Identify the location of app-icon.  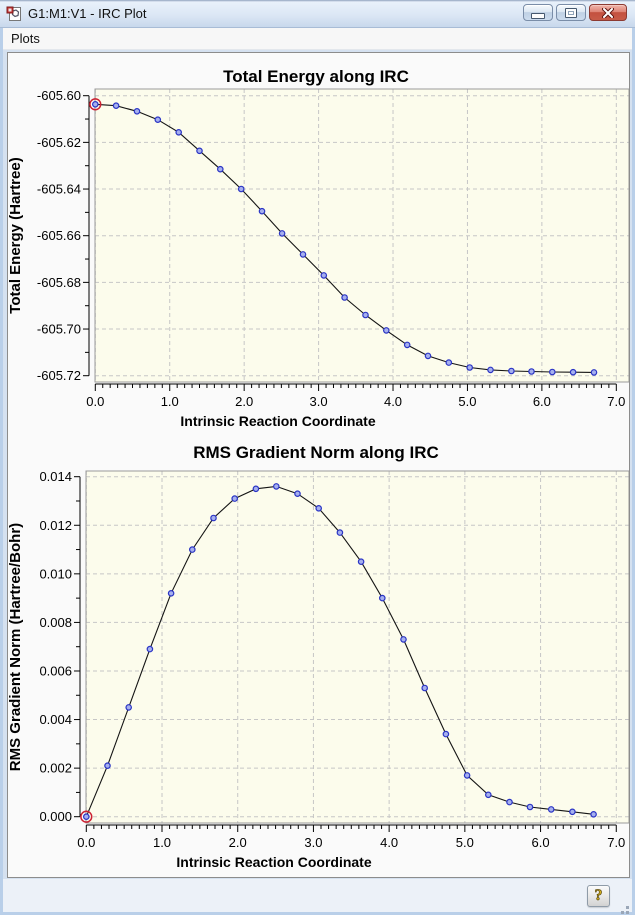
(14, 14).